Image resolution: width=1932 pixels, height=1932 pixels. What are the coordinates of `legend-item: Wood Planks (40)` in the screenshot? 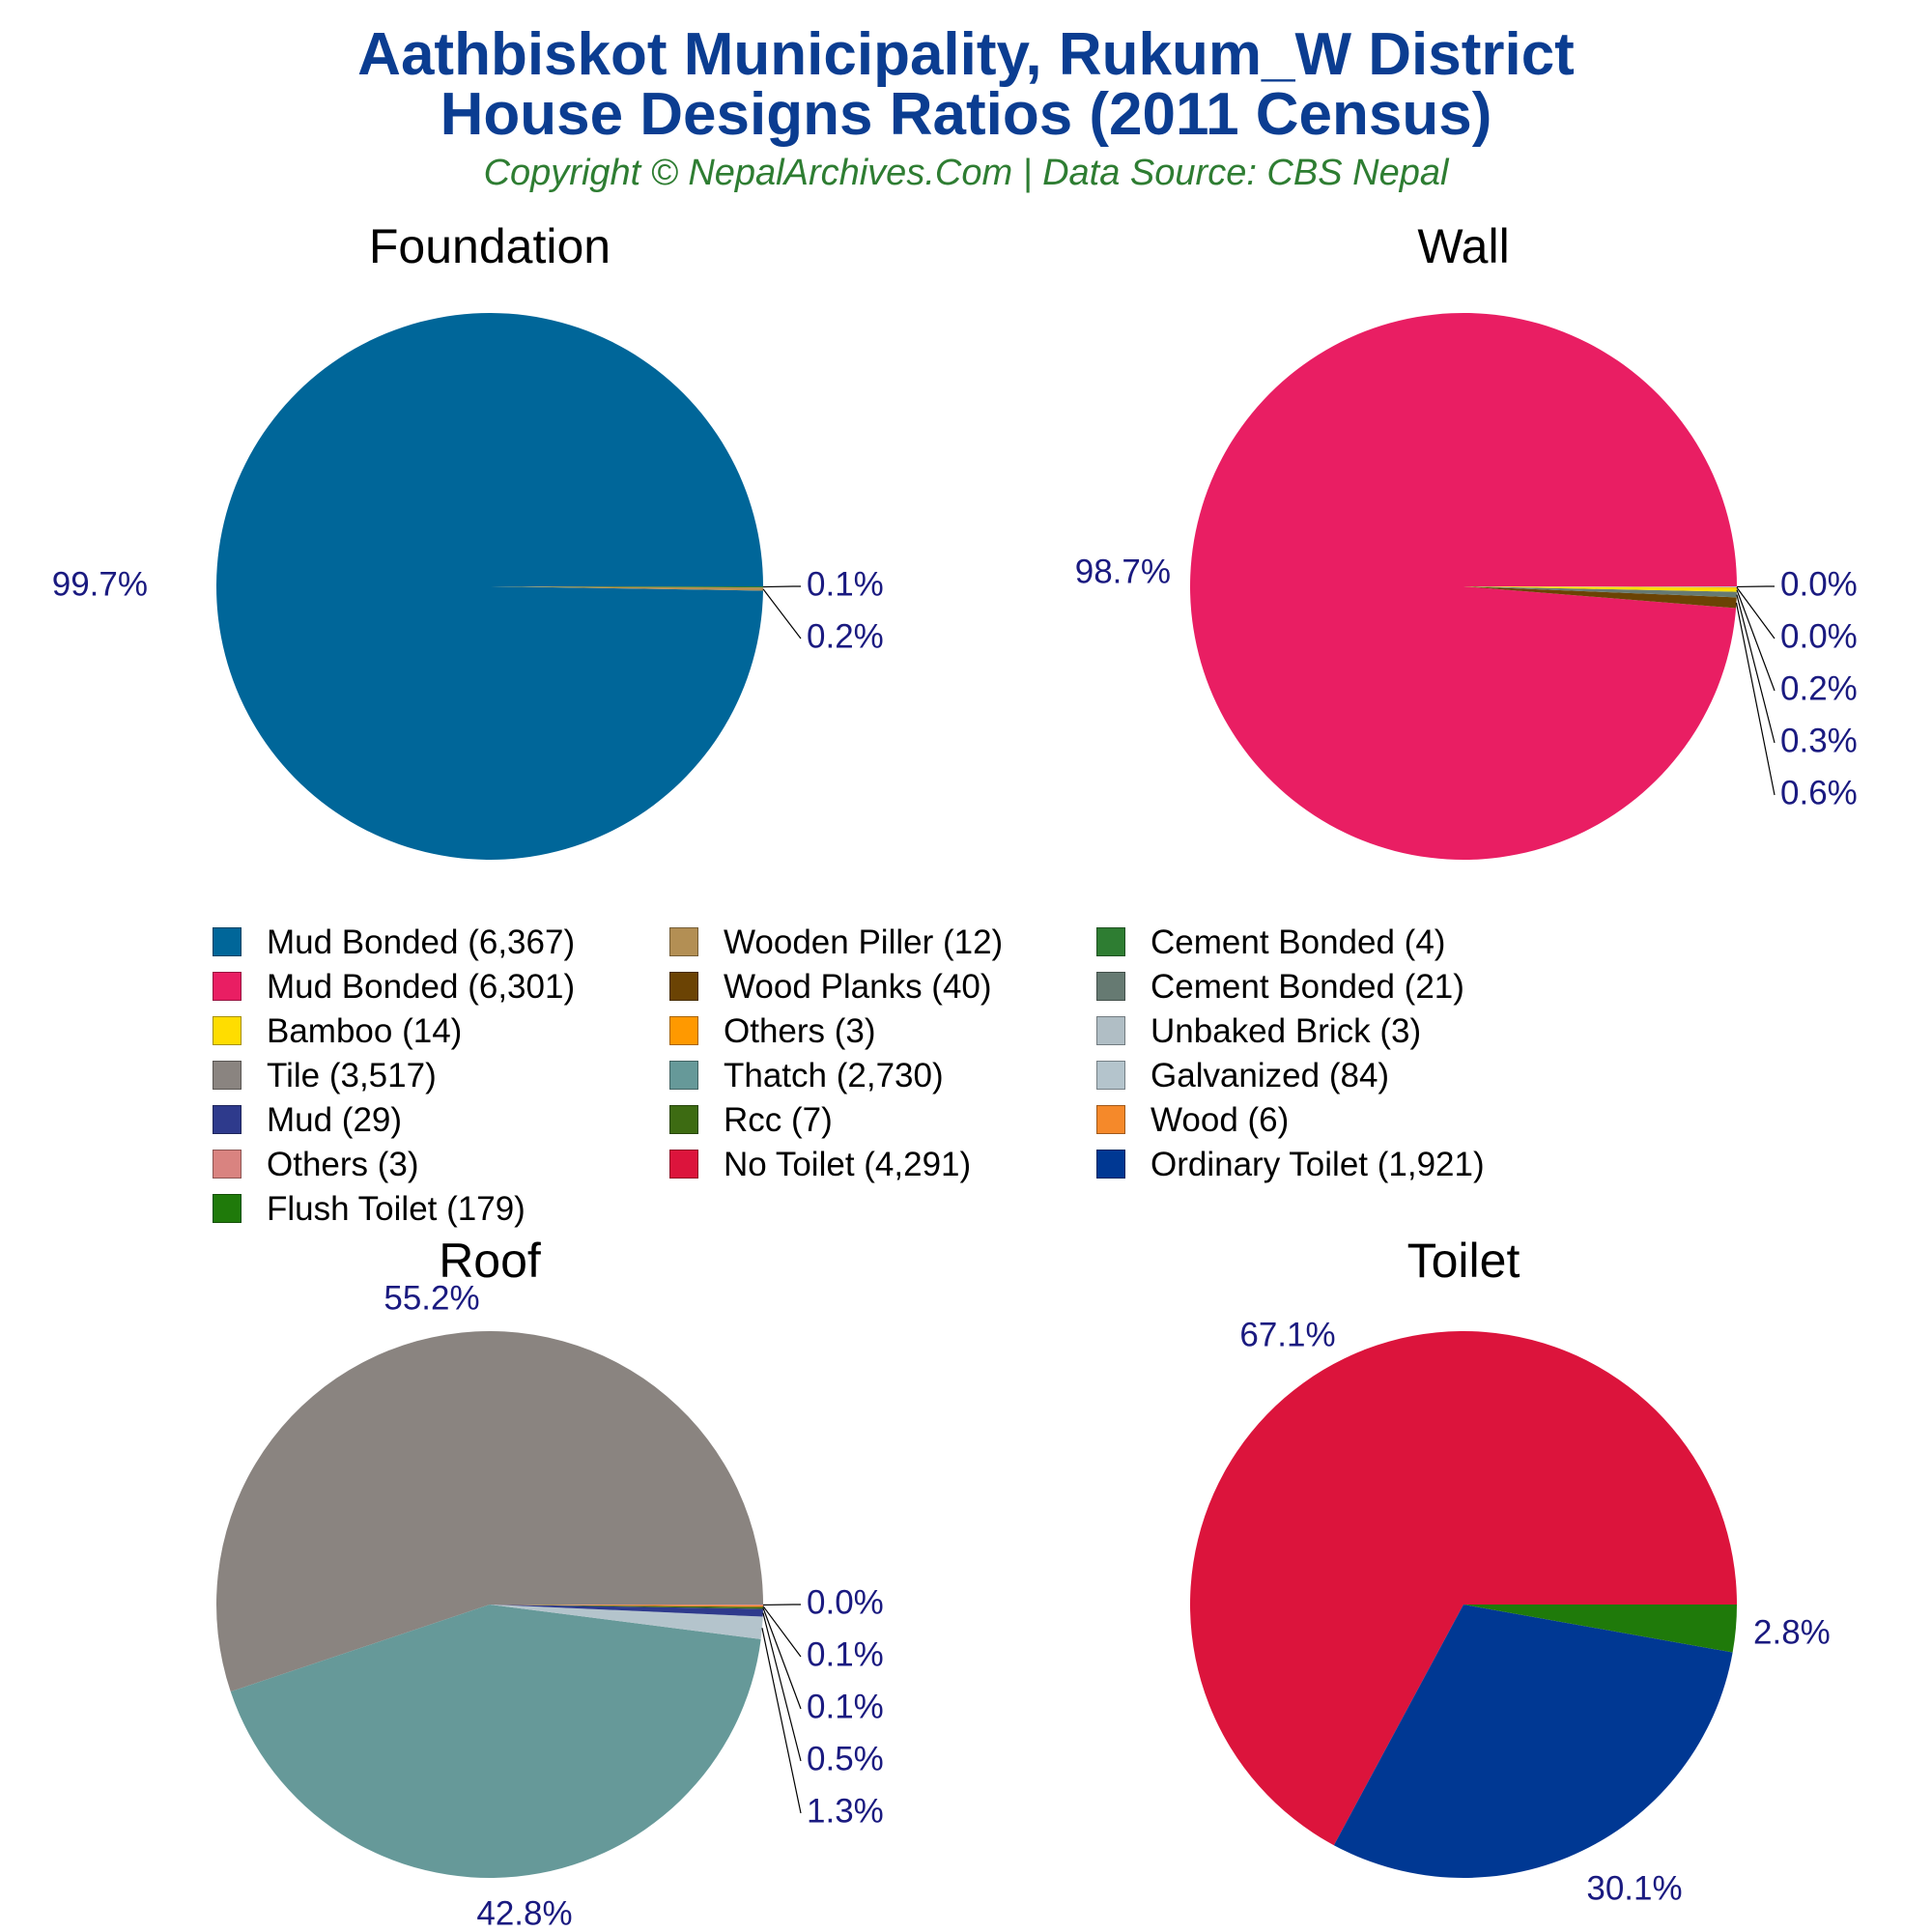 It's located at (830, 986).